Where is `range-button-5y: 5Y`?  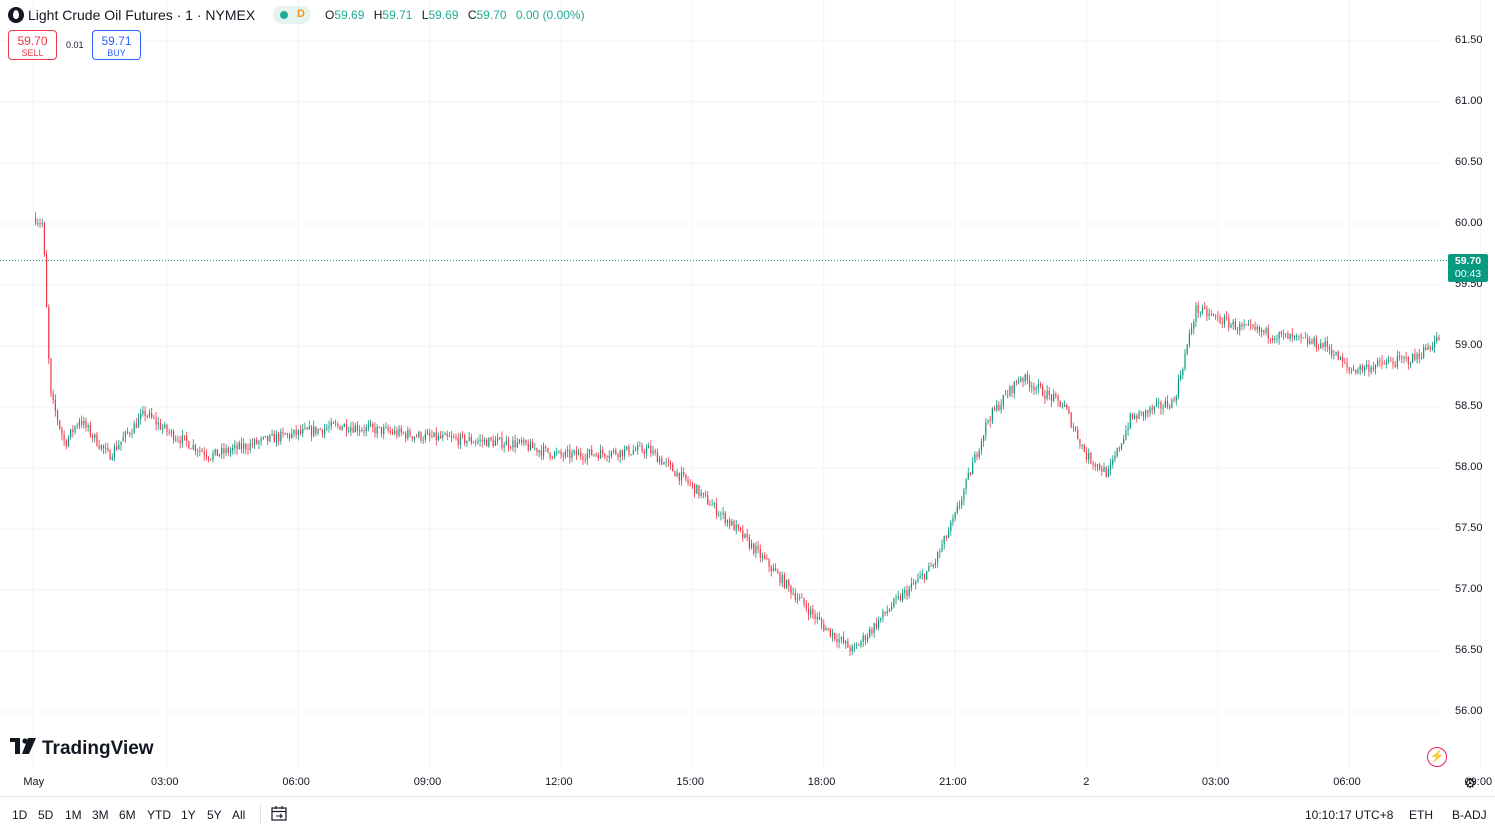 range-button-5y: 5Y is located at coordinates (214, 815).